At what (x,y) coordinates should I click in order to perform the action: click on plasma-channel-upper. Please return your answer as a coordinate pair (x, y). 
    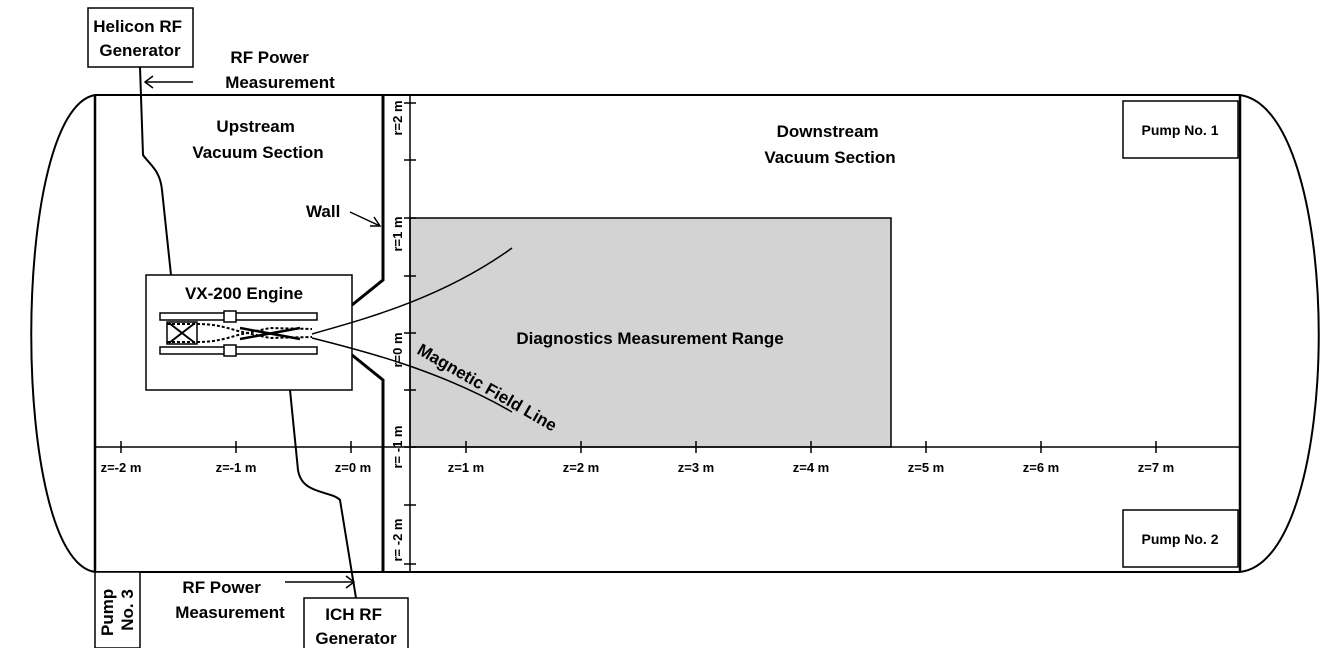
    Looking at the image, I should click on (240, 331).